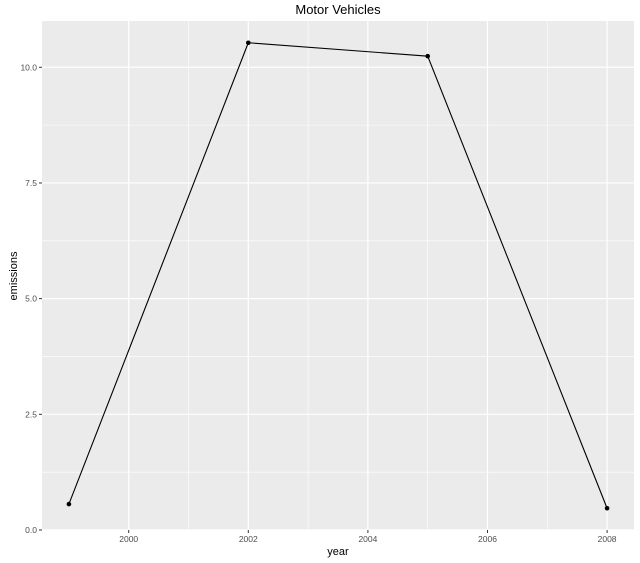 Image resolution: width=640 pixels, height=563 pixels. Describe the element at coordinates (338, 9) in the screenshot. I see `chart-title: Motor Vehicles` at that location.